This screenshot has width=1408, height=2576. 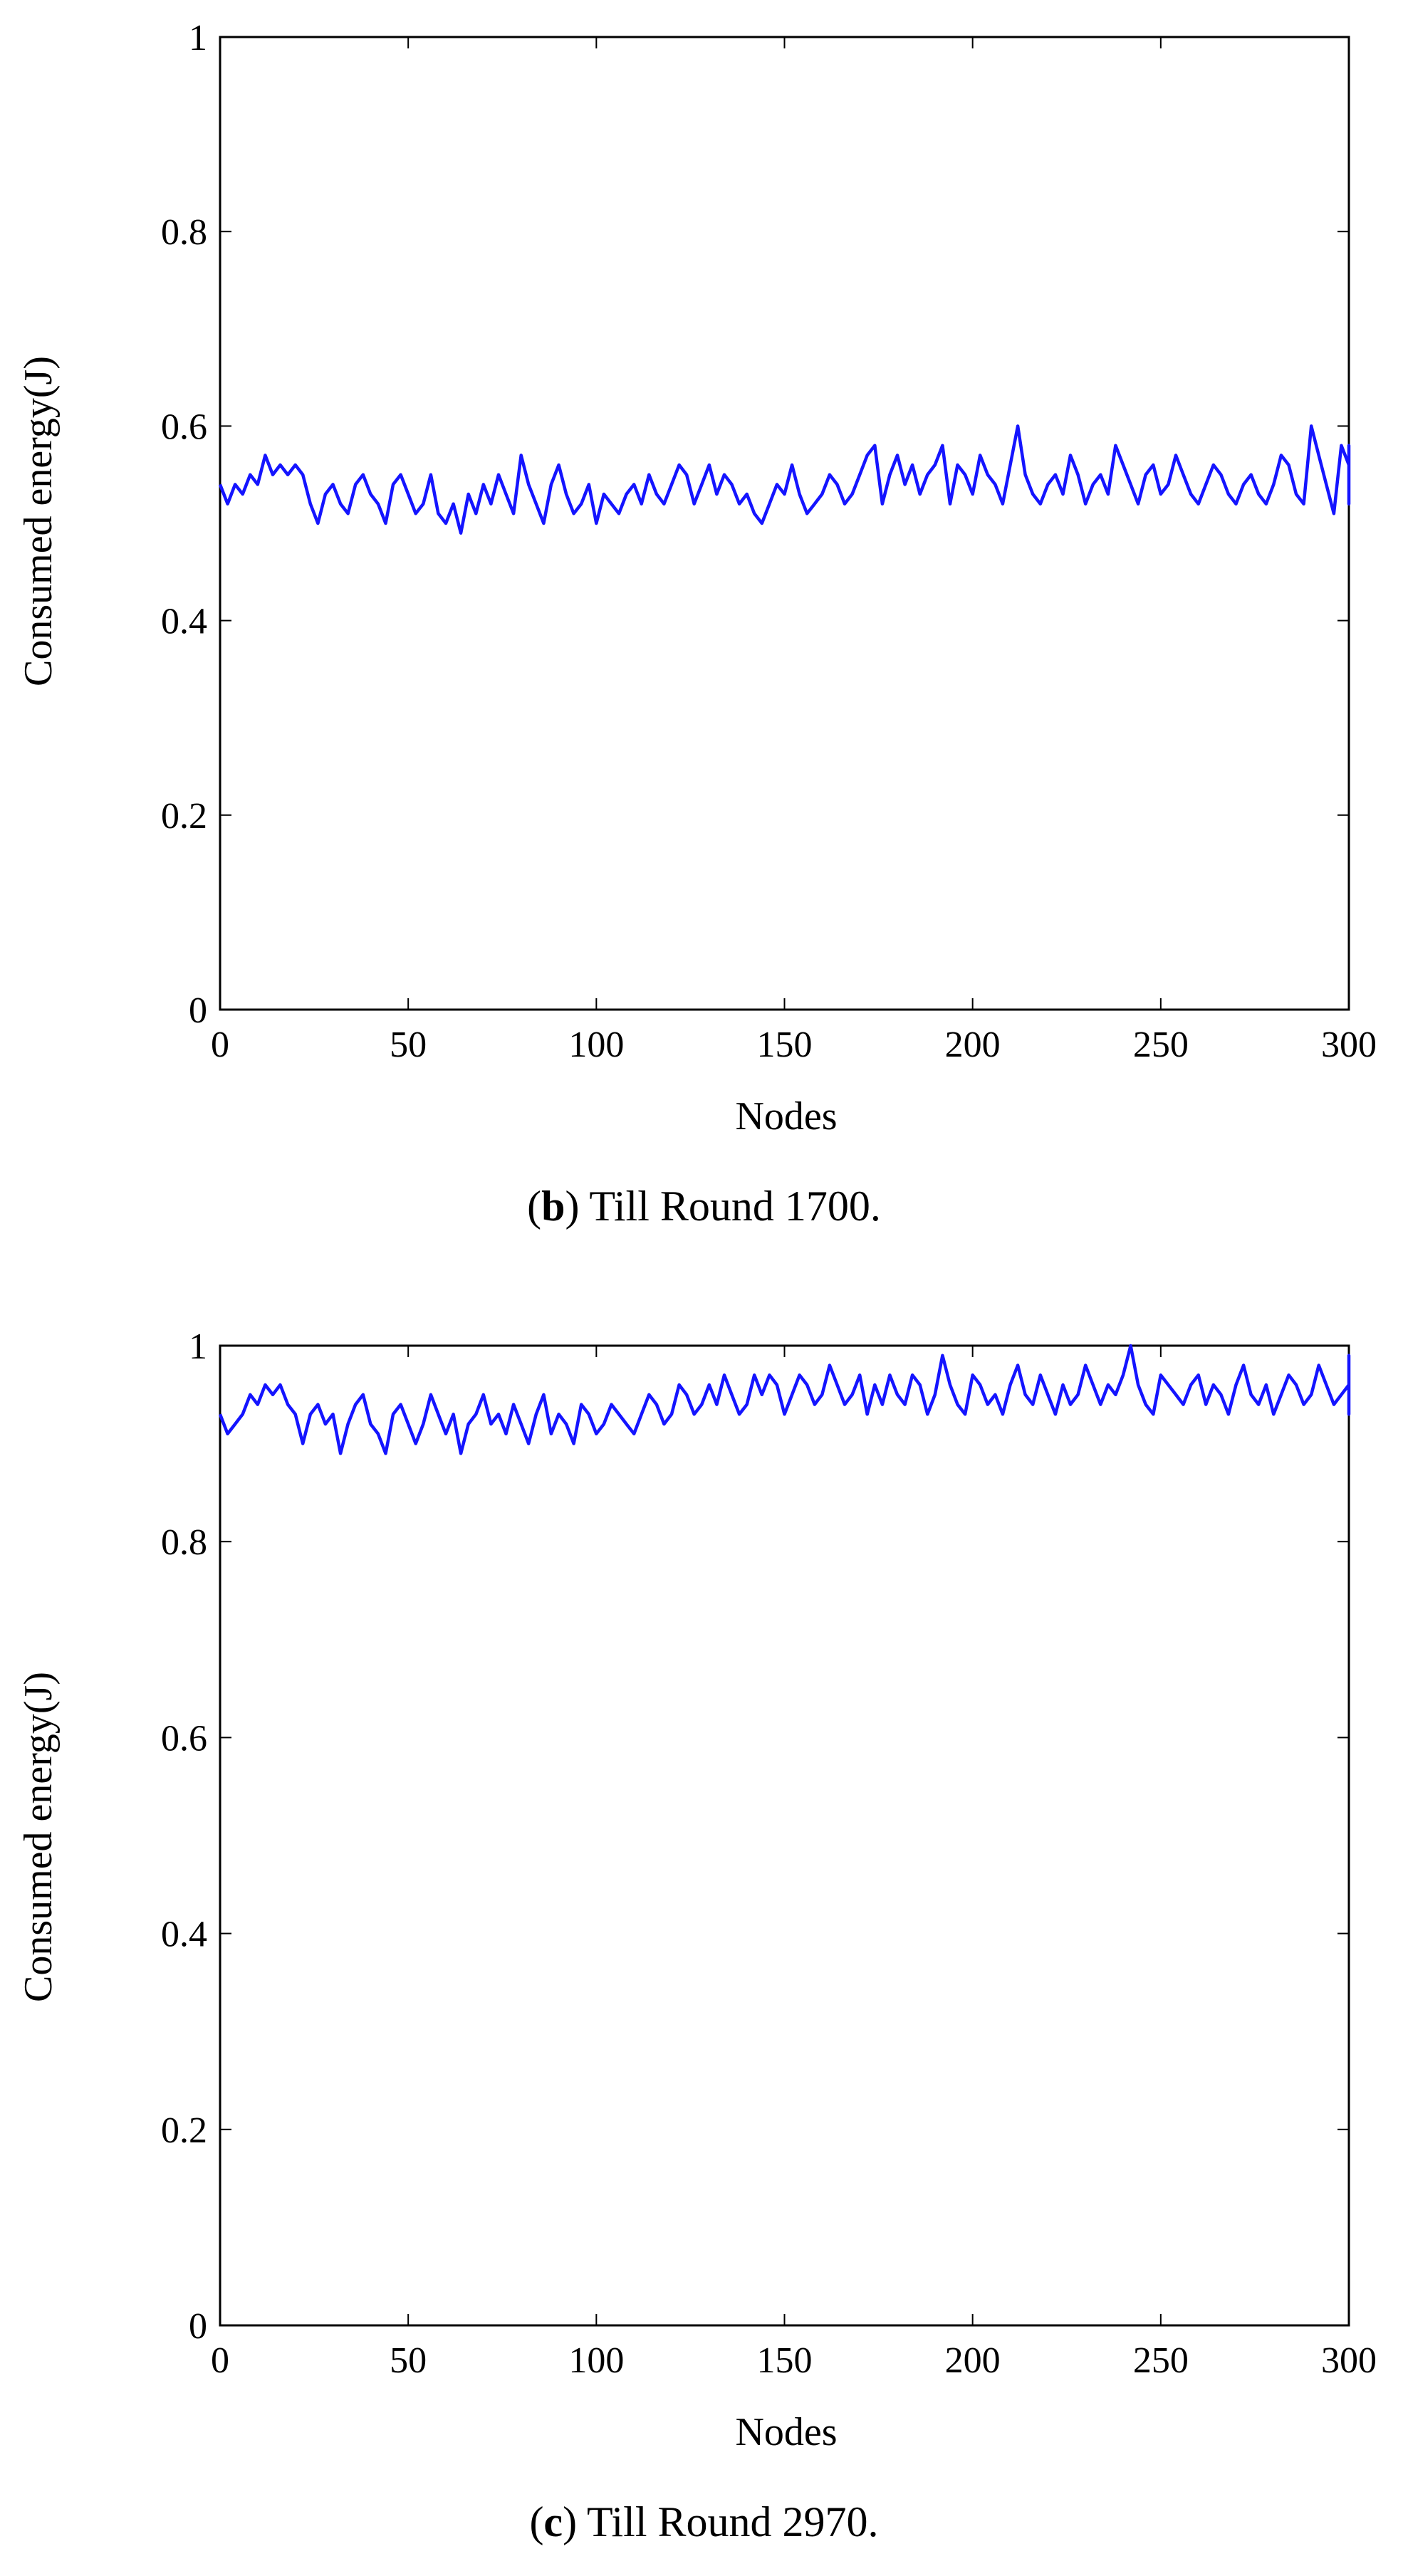 I want to click on caption-b: (b) Till Round 1700., so click(x=704, y=1206).